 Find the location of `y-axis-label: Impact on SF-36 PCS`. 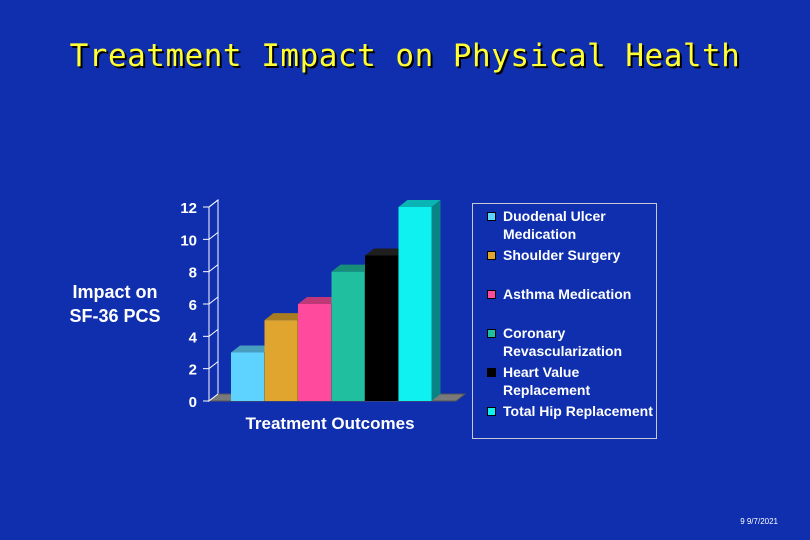

y-axis-label: Impact on SF-36 PCS is located at coordinates (115, 304).